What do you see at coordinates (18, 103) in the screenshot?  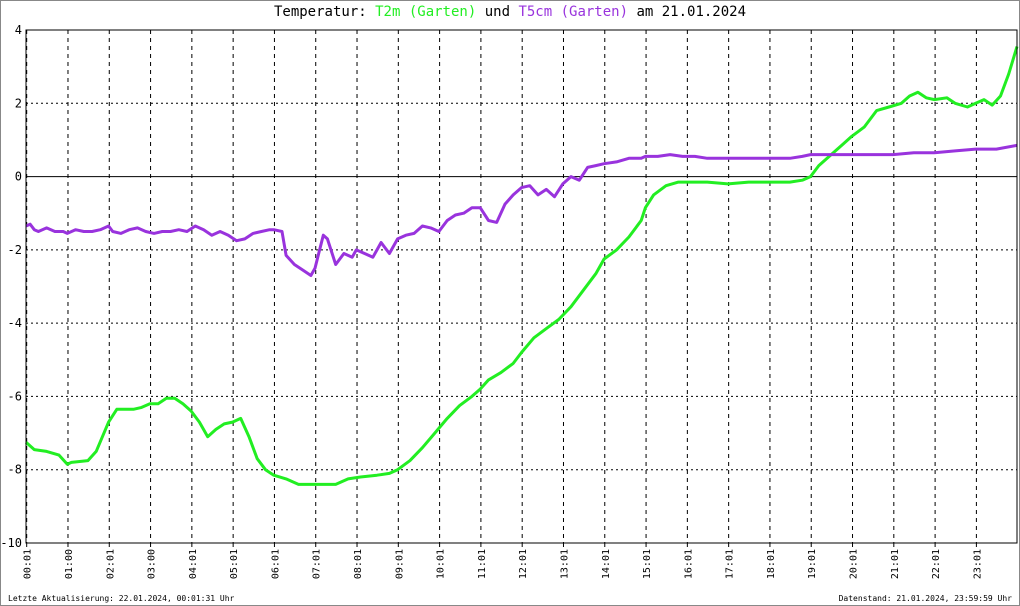 I see `y-tick-label: 2` at bounding box center [18, 103].